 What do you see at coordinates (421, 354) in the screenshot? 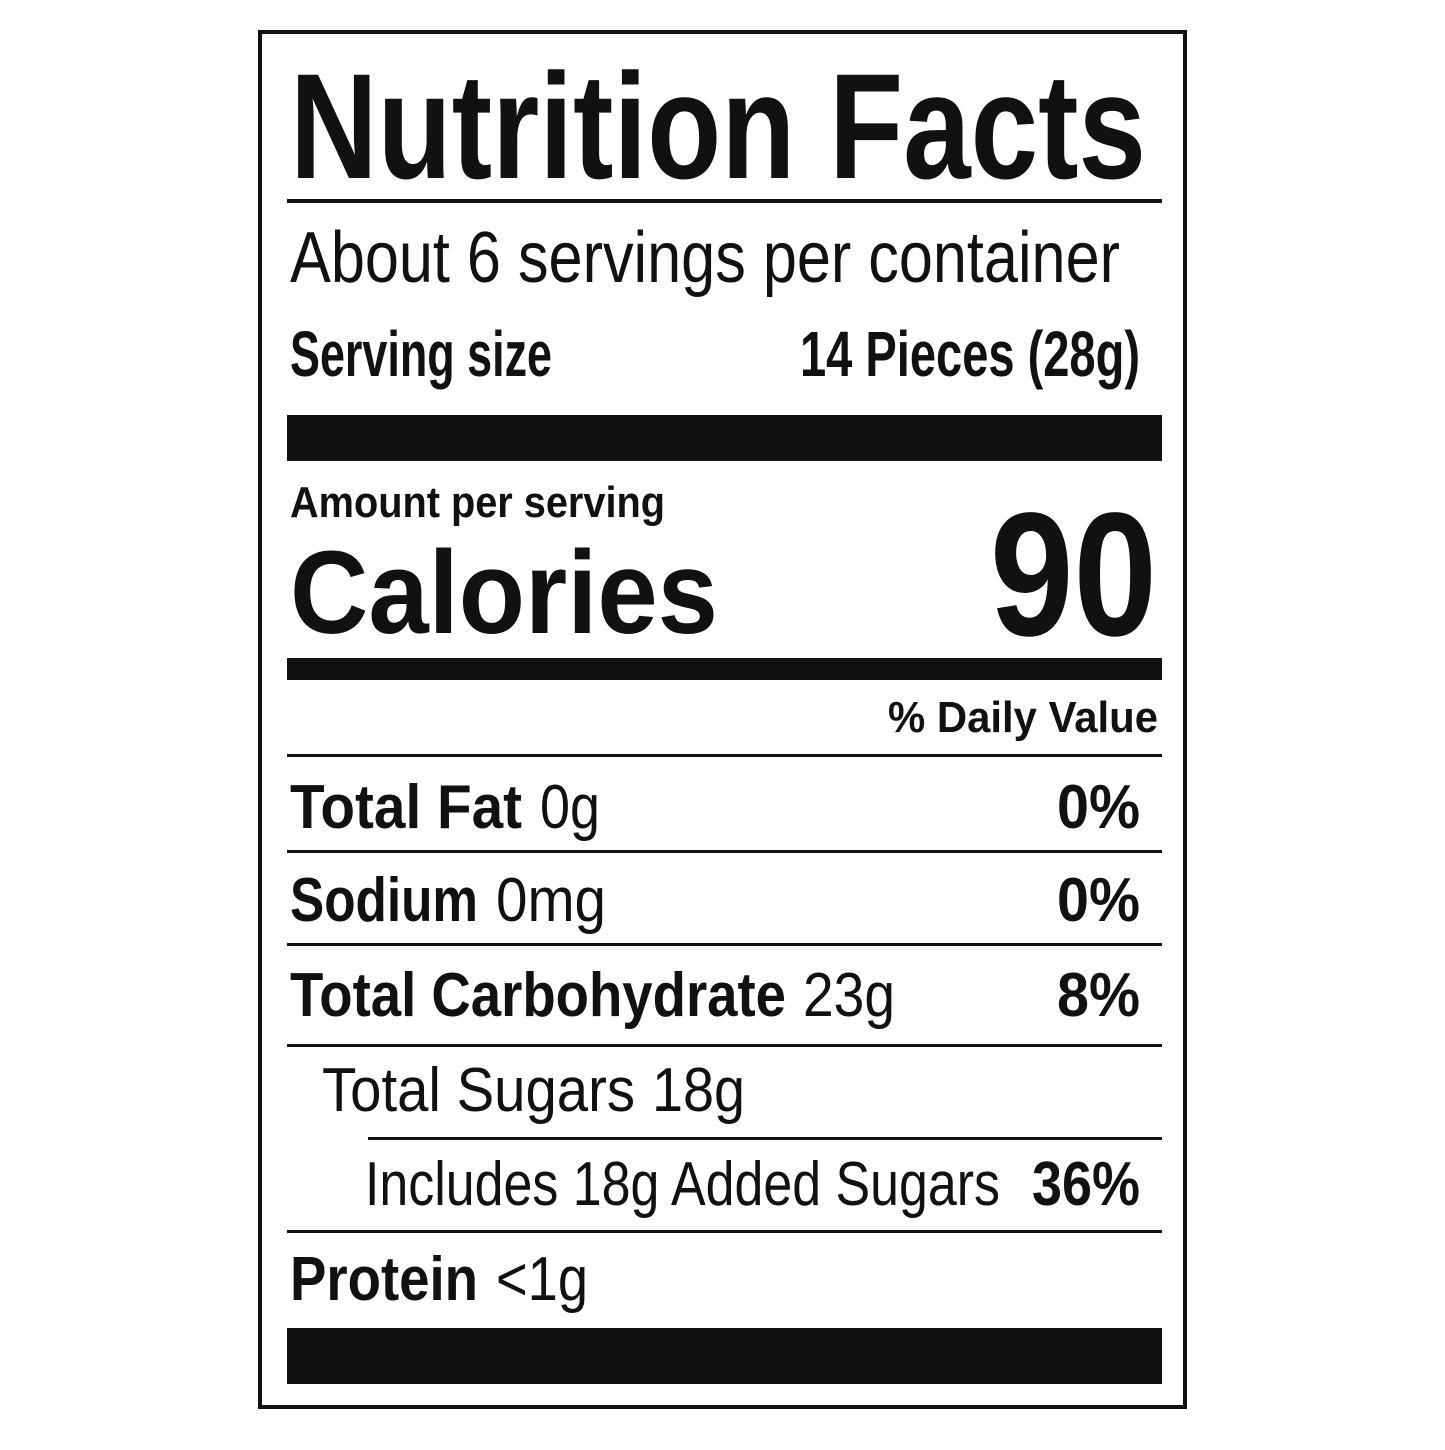
I see `serving-size-label: Serving size` at bounding box center [421, 354].